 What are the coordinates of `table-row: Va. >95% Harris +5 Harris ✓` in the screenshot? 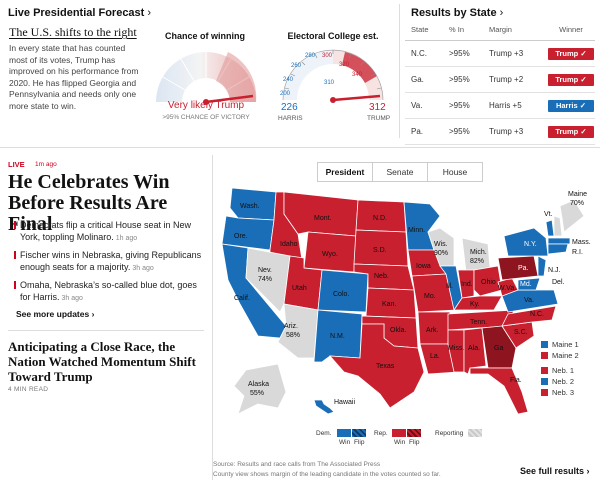 It's located at (500, 105).